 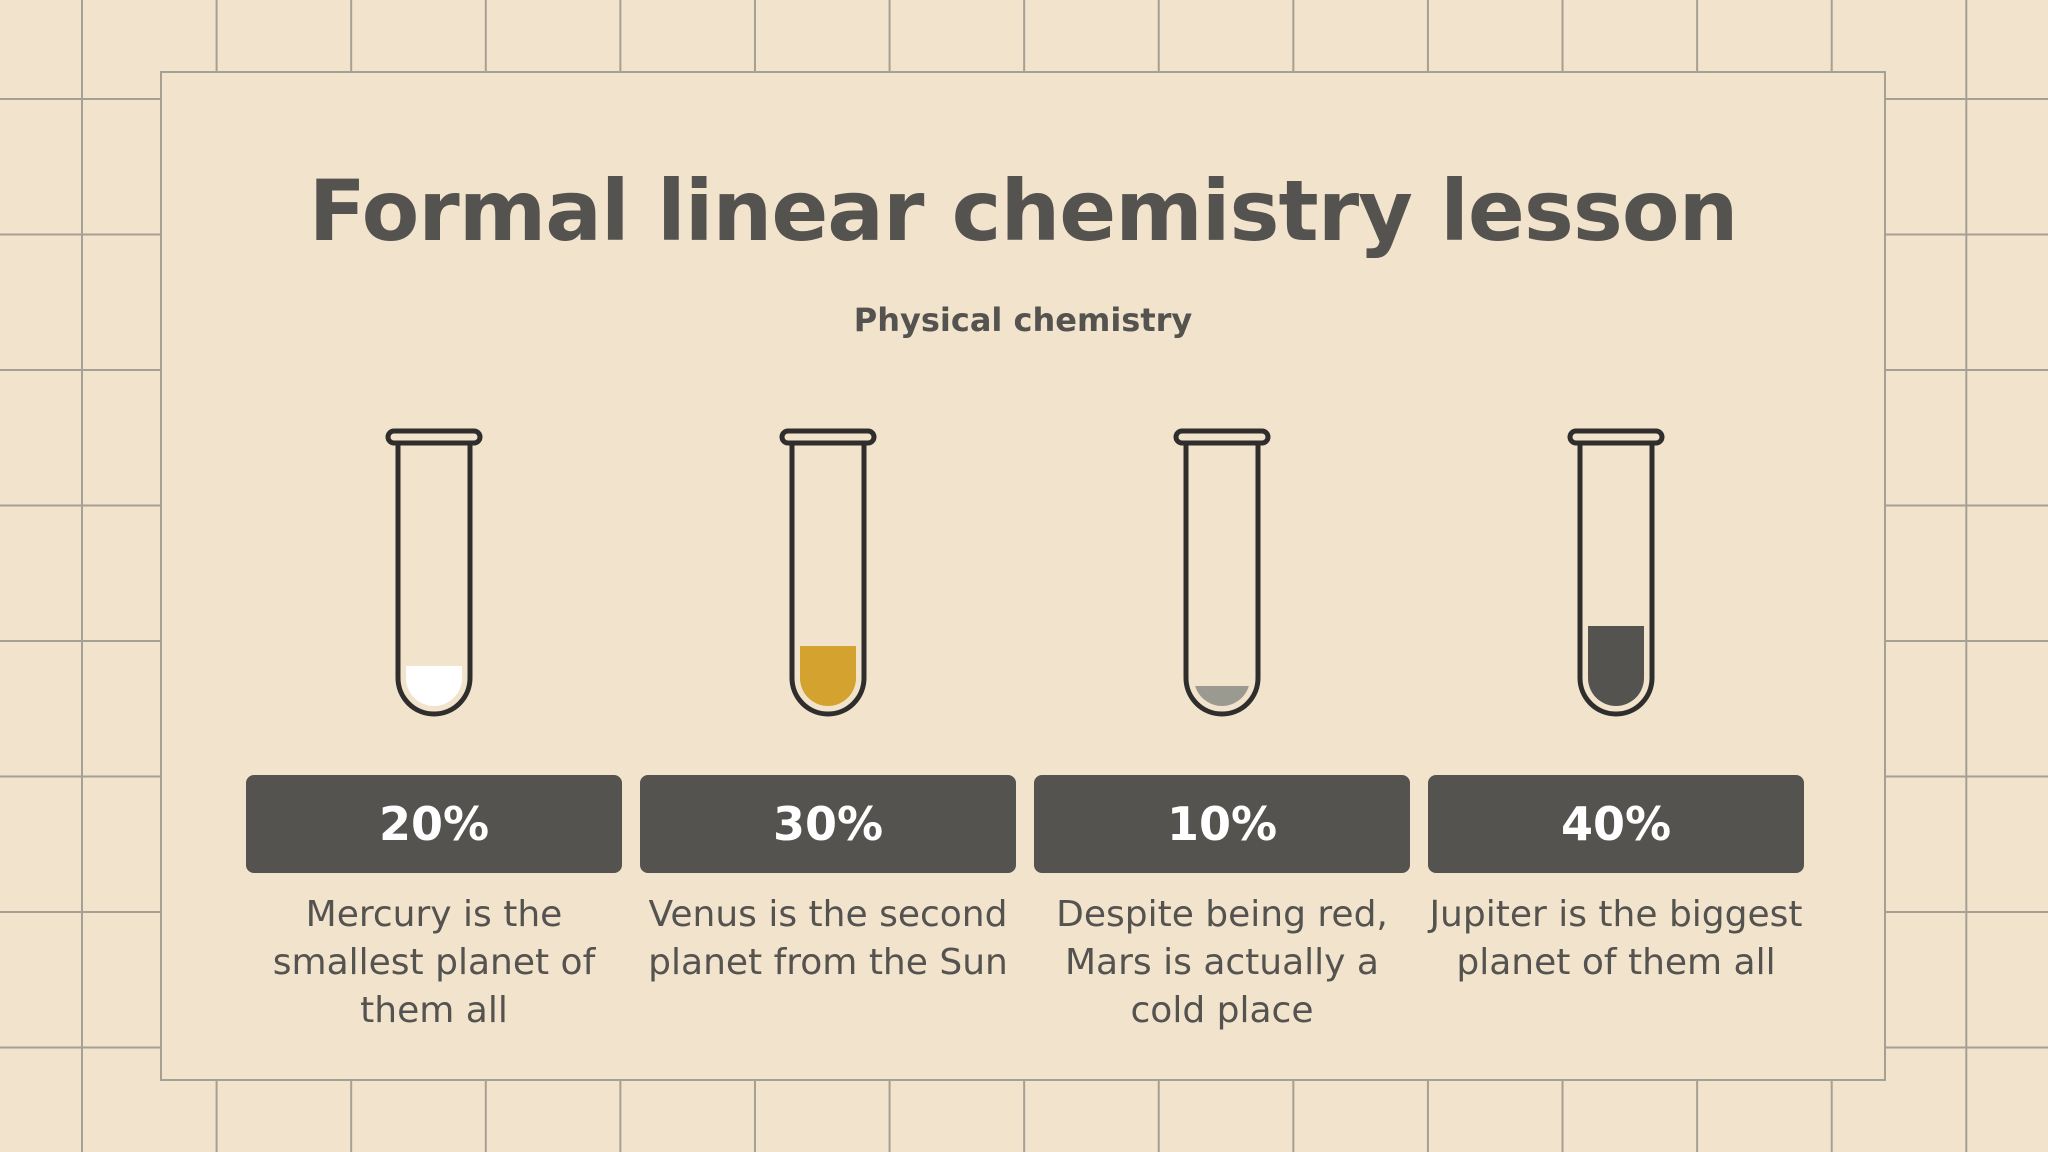 What do you see at coordinates (1222, 824) in the screenshot?
I see `percent-badge: 10%` at bounding box center [1222, 824].